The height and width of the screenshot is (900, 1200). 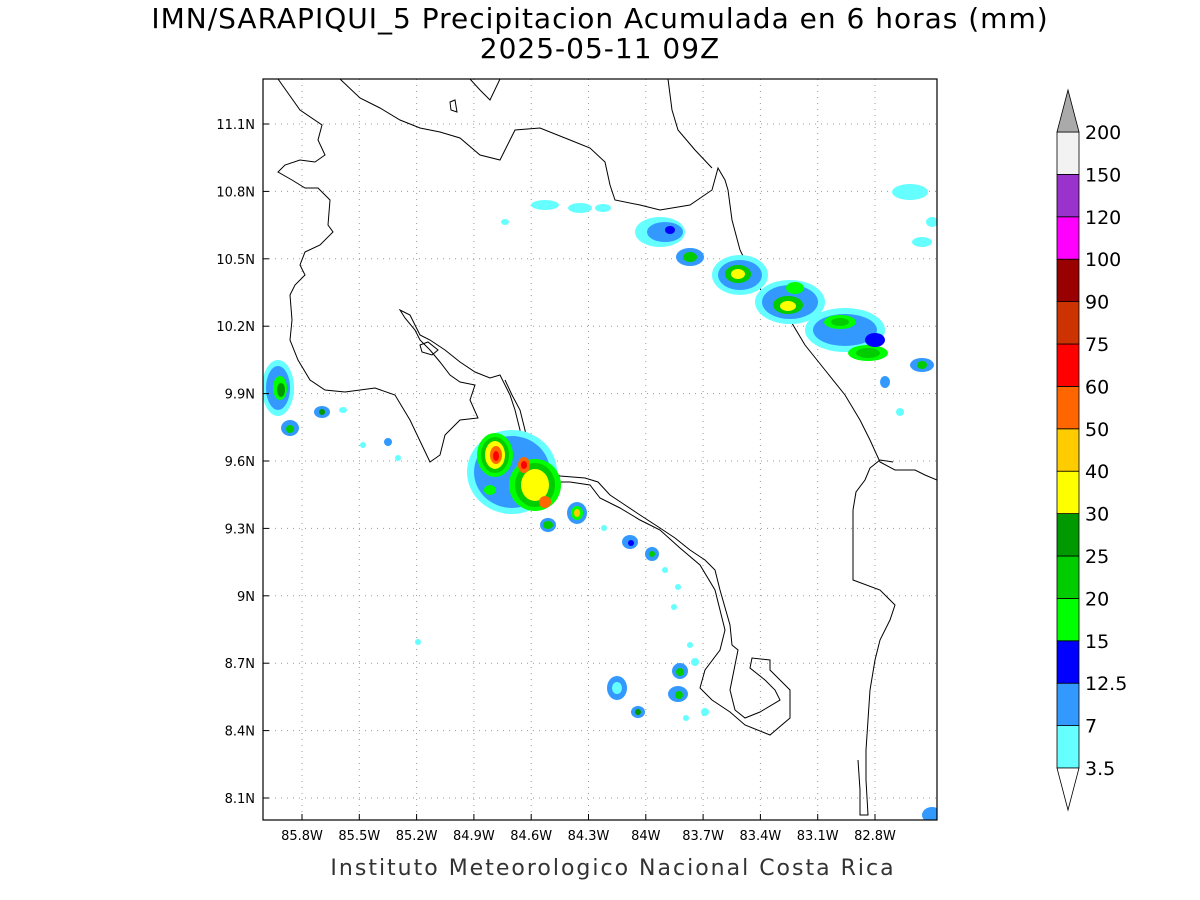 What do you see at coordinates (1103, 218) in the screenshot?
I see `colorbar-label: 120` at bounding box center [1103, 218].